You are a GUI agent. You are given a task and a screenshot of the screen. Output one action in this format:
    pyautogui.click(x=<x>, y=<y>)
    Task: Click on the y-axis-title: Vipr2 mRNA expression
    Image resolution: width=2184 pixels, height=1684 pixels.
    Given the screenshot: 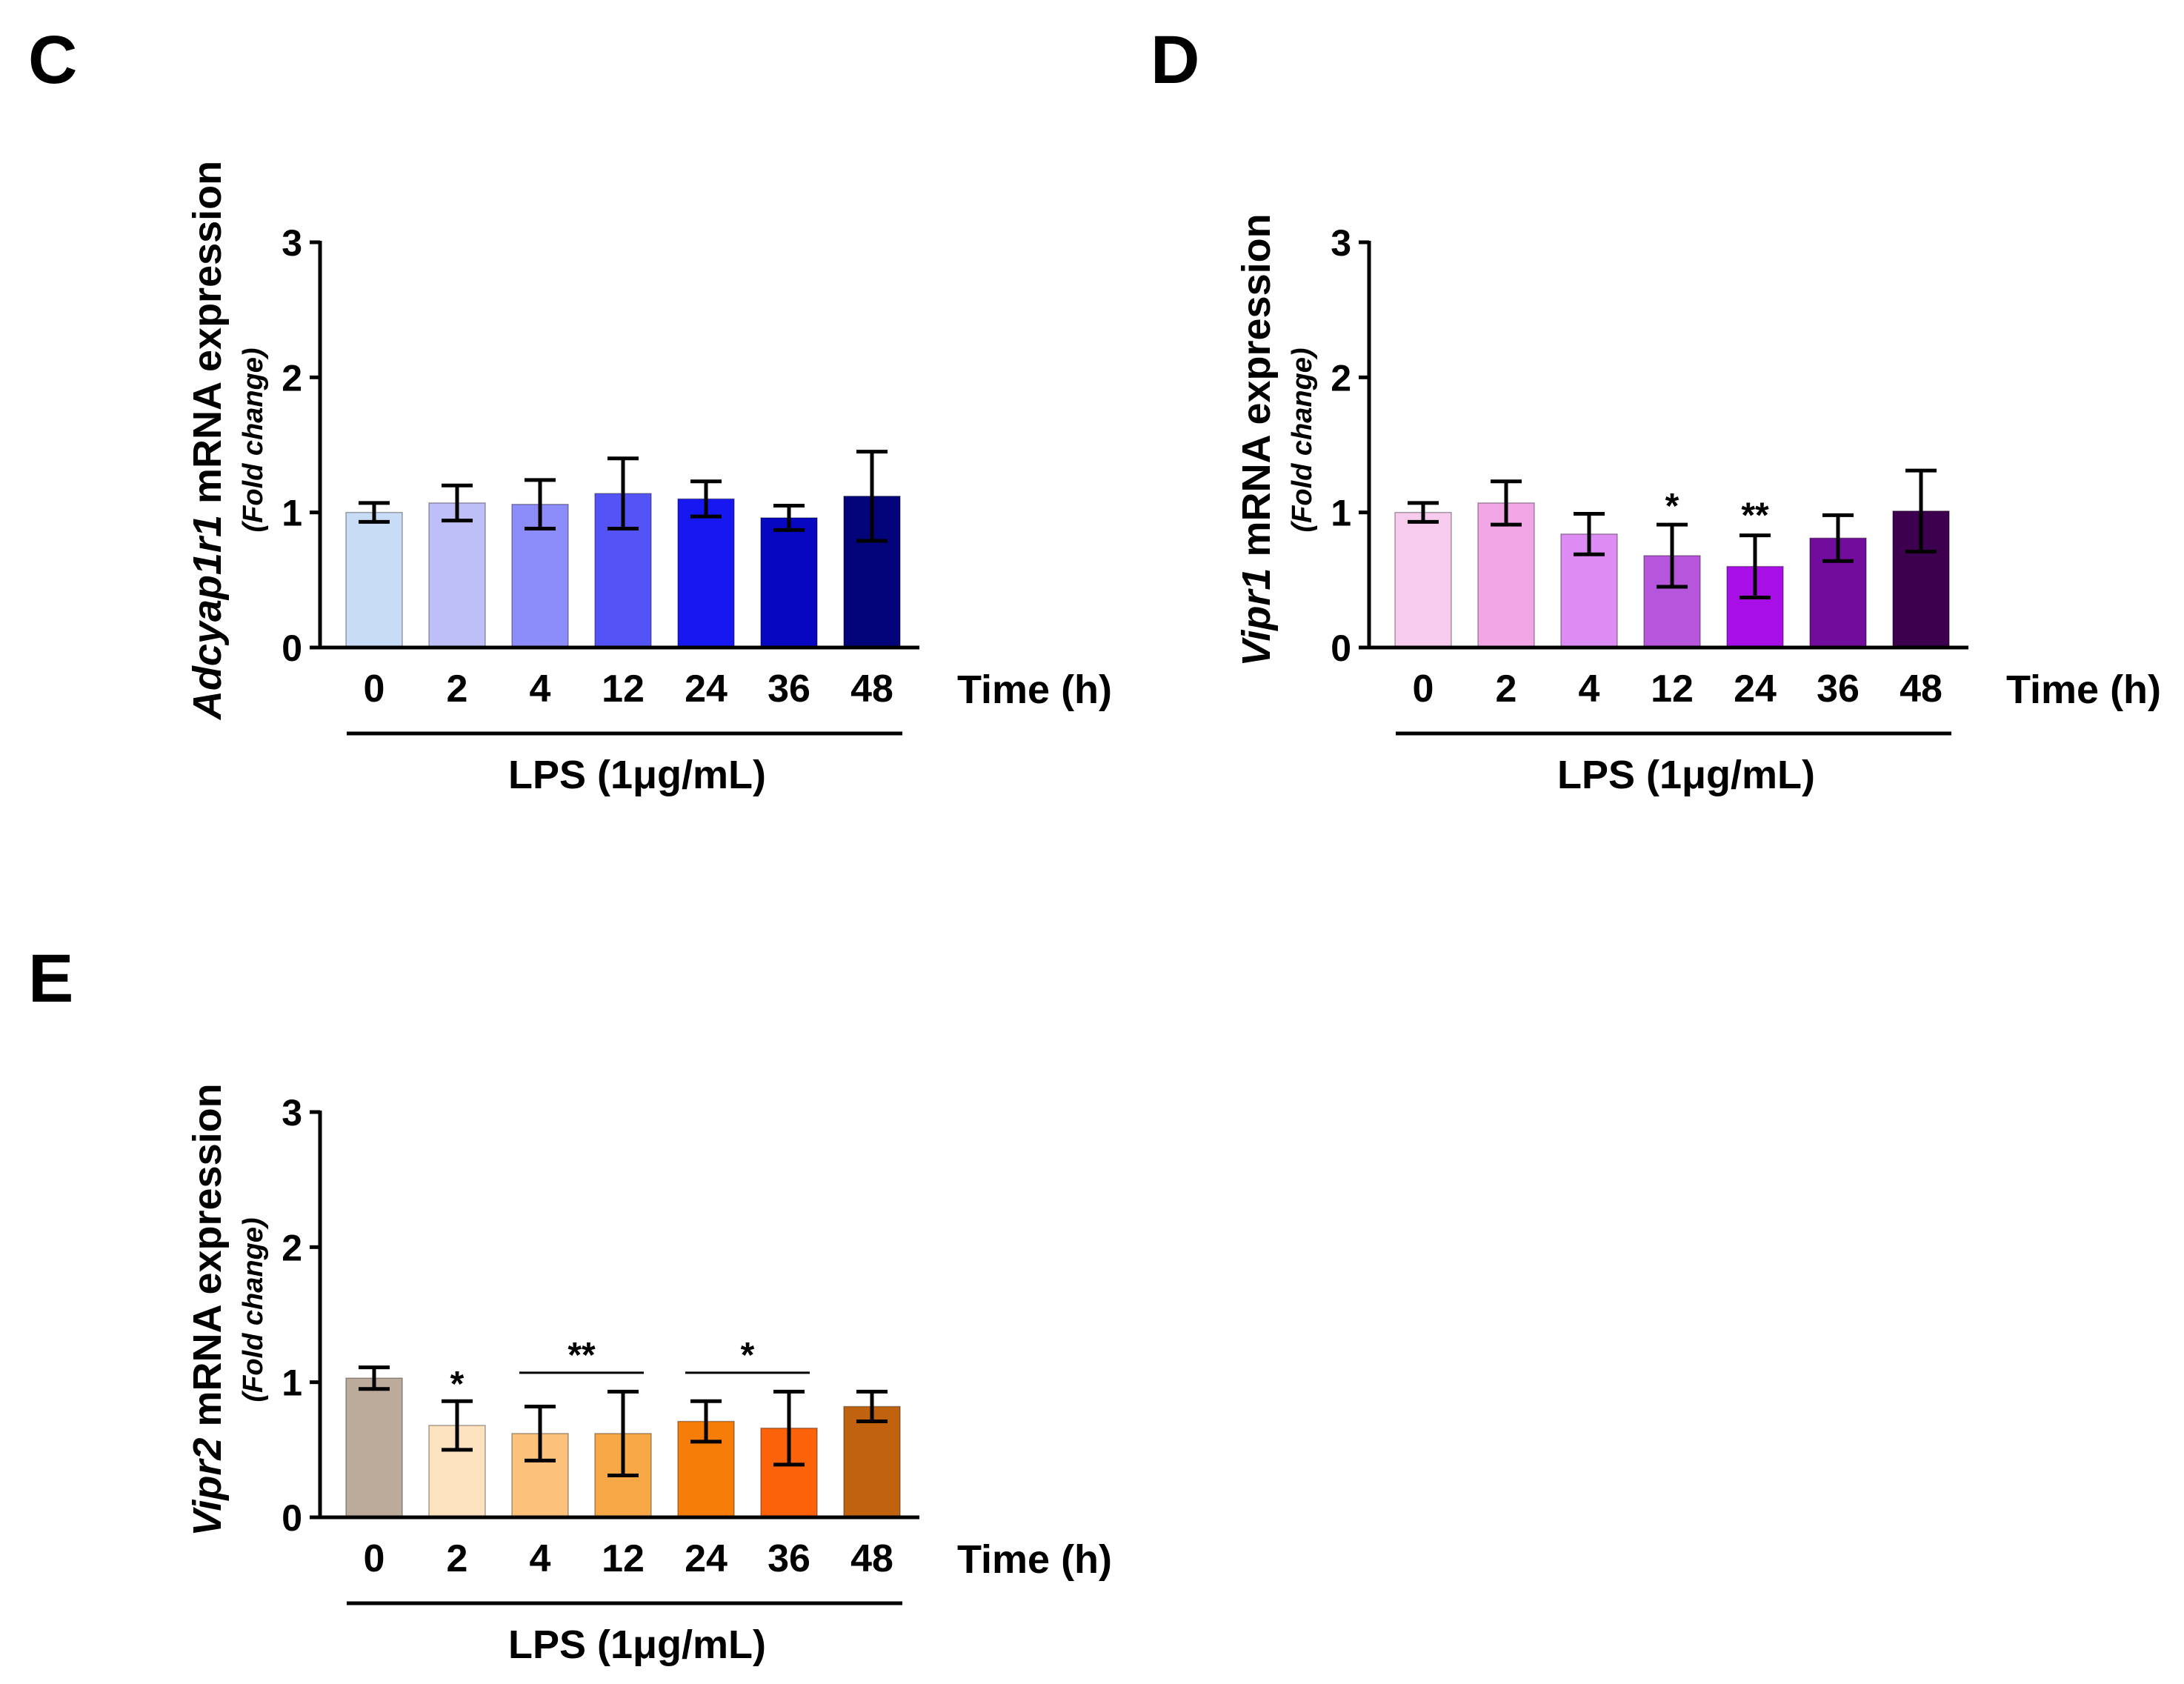 What is the action you would take?
    pyautogui.click(x=208, y=1309)
    